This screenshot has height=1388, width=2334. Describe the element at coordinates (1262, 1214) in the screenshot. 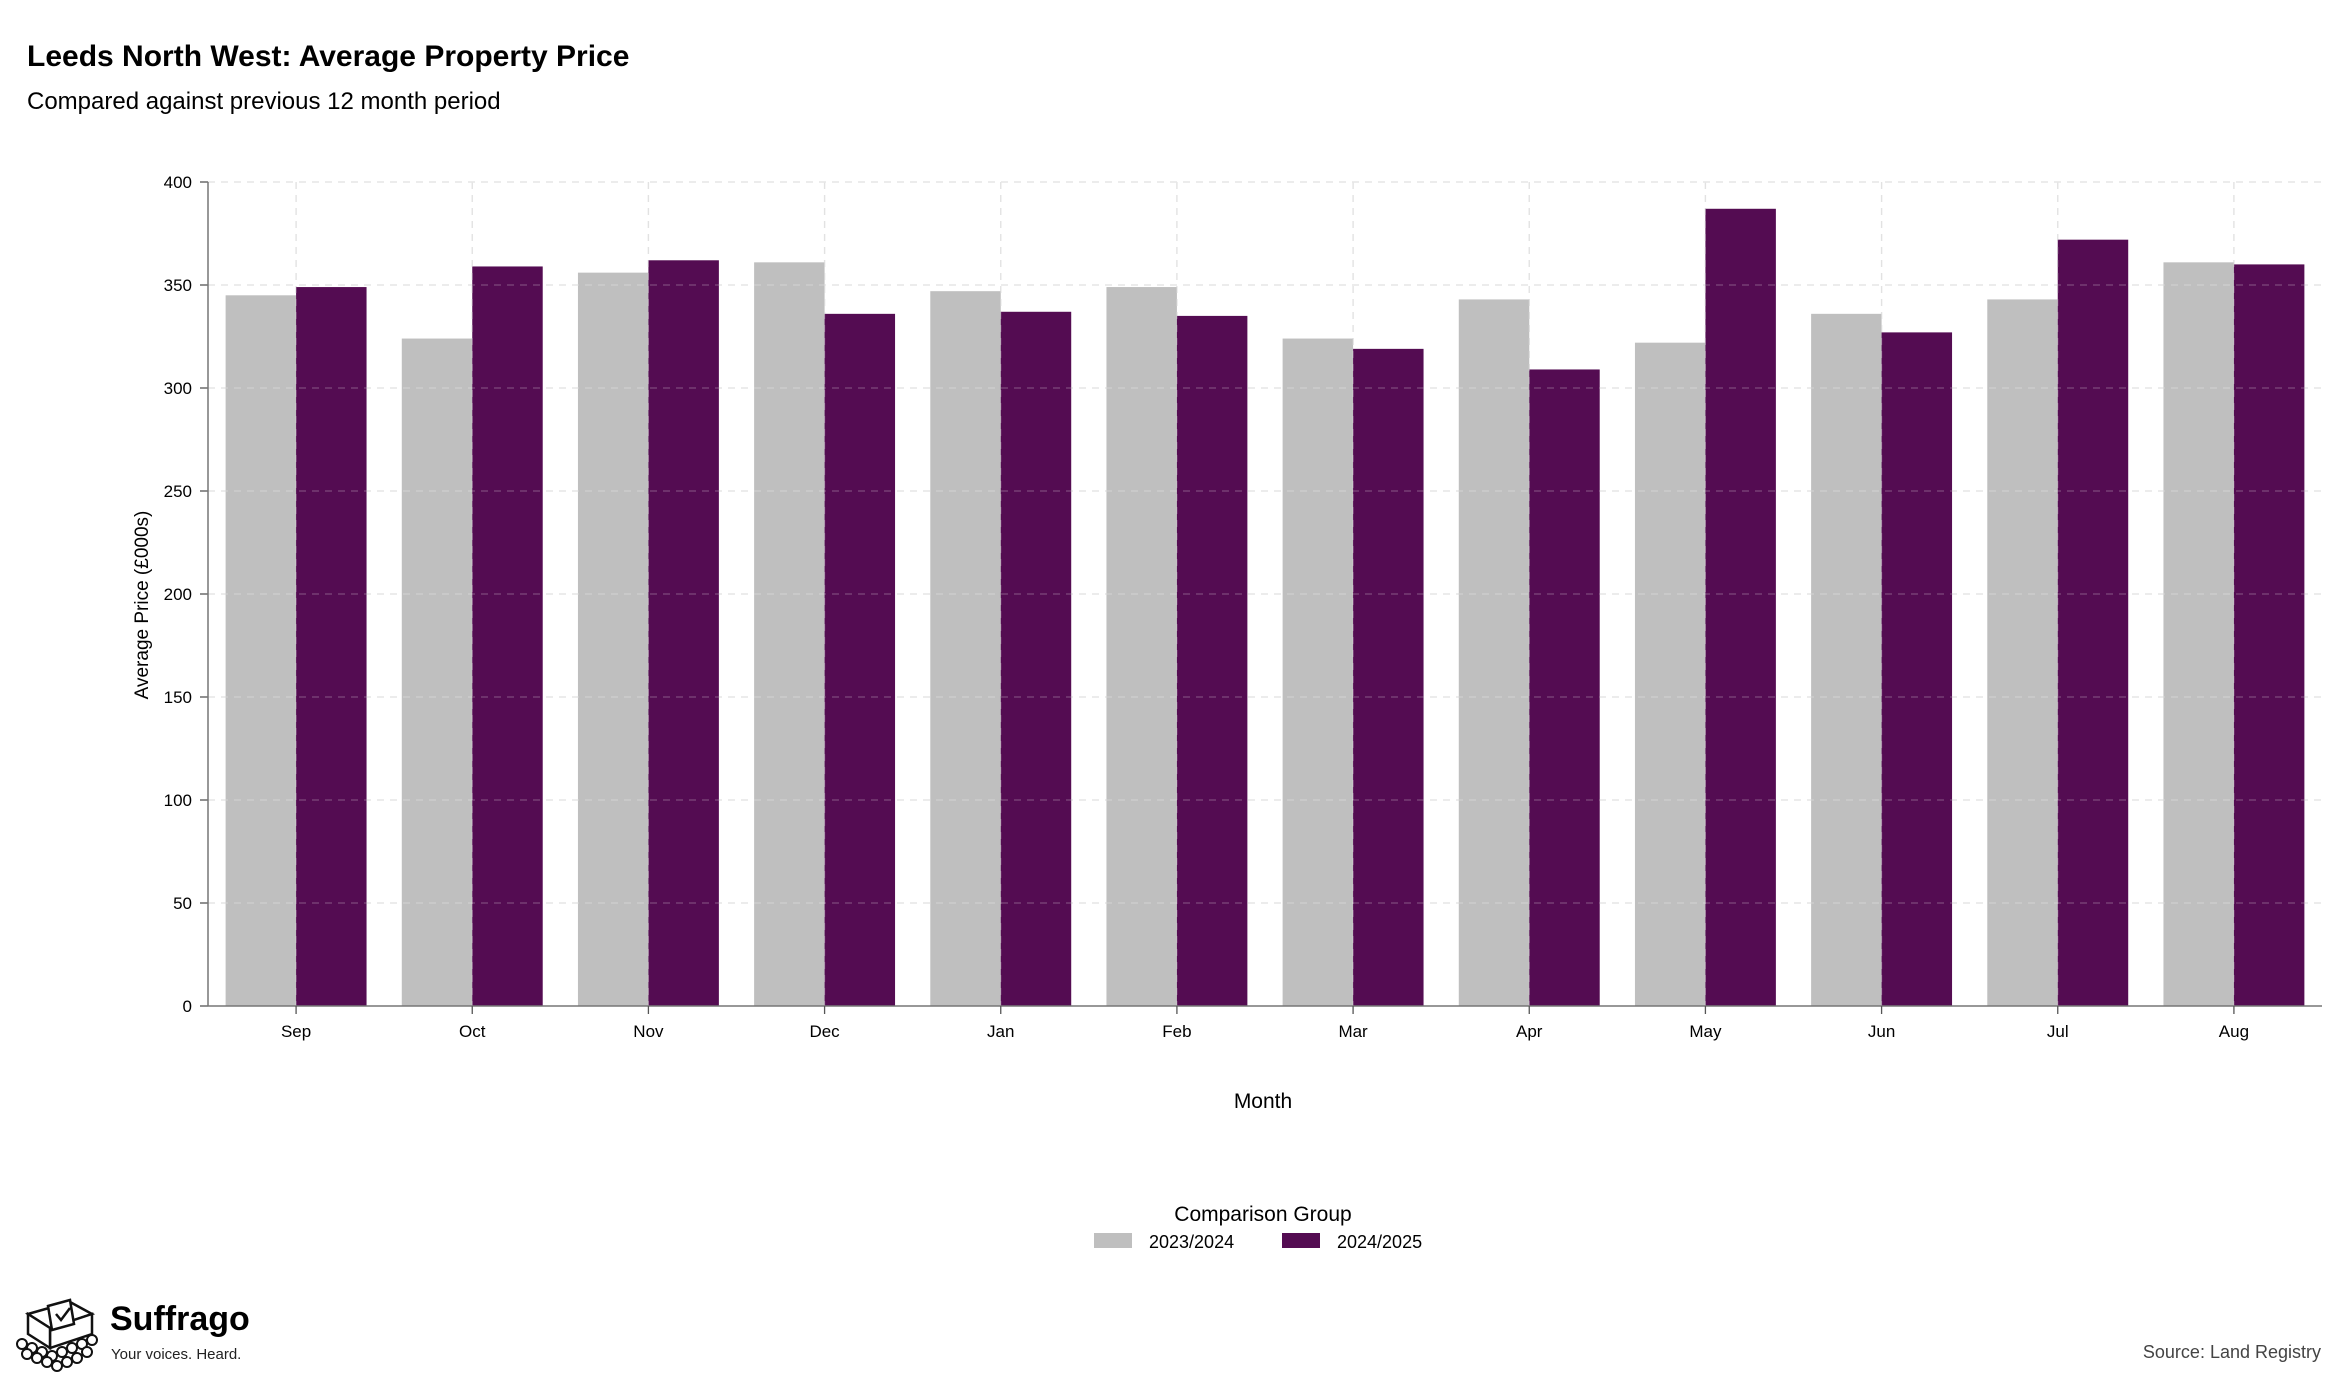

I see `legend-title: Comparison Group` at that location.